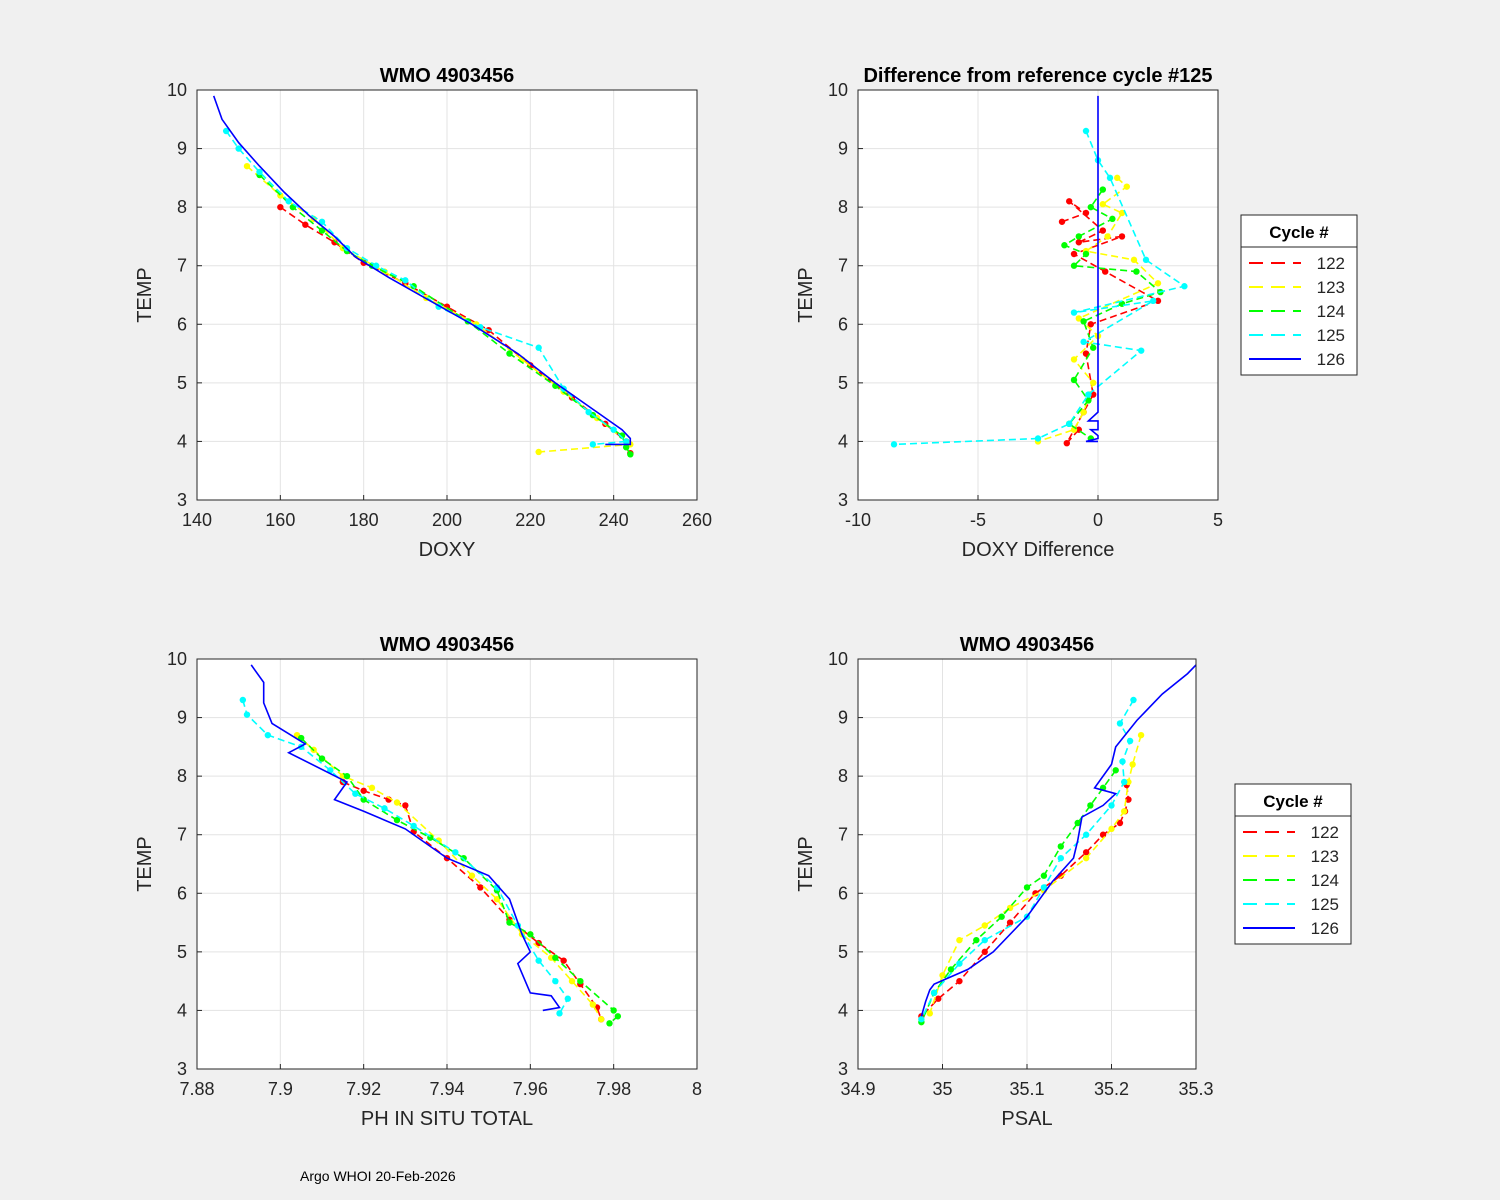 This screenshot has height=1200, width=1500. I want to click on x-tick-label: 200, so click(447, 520).